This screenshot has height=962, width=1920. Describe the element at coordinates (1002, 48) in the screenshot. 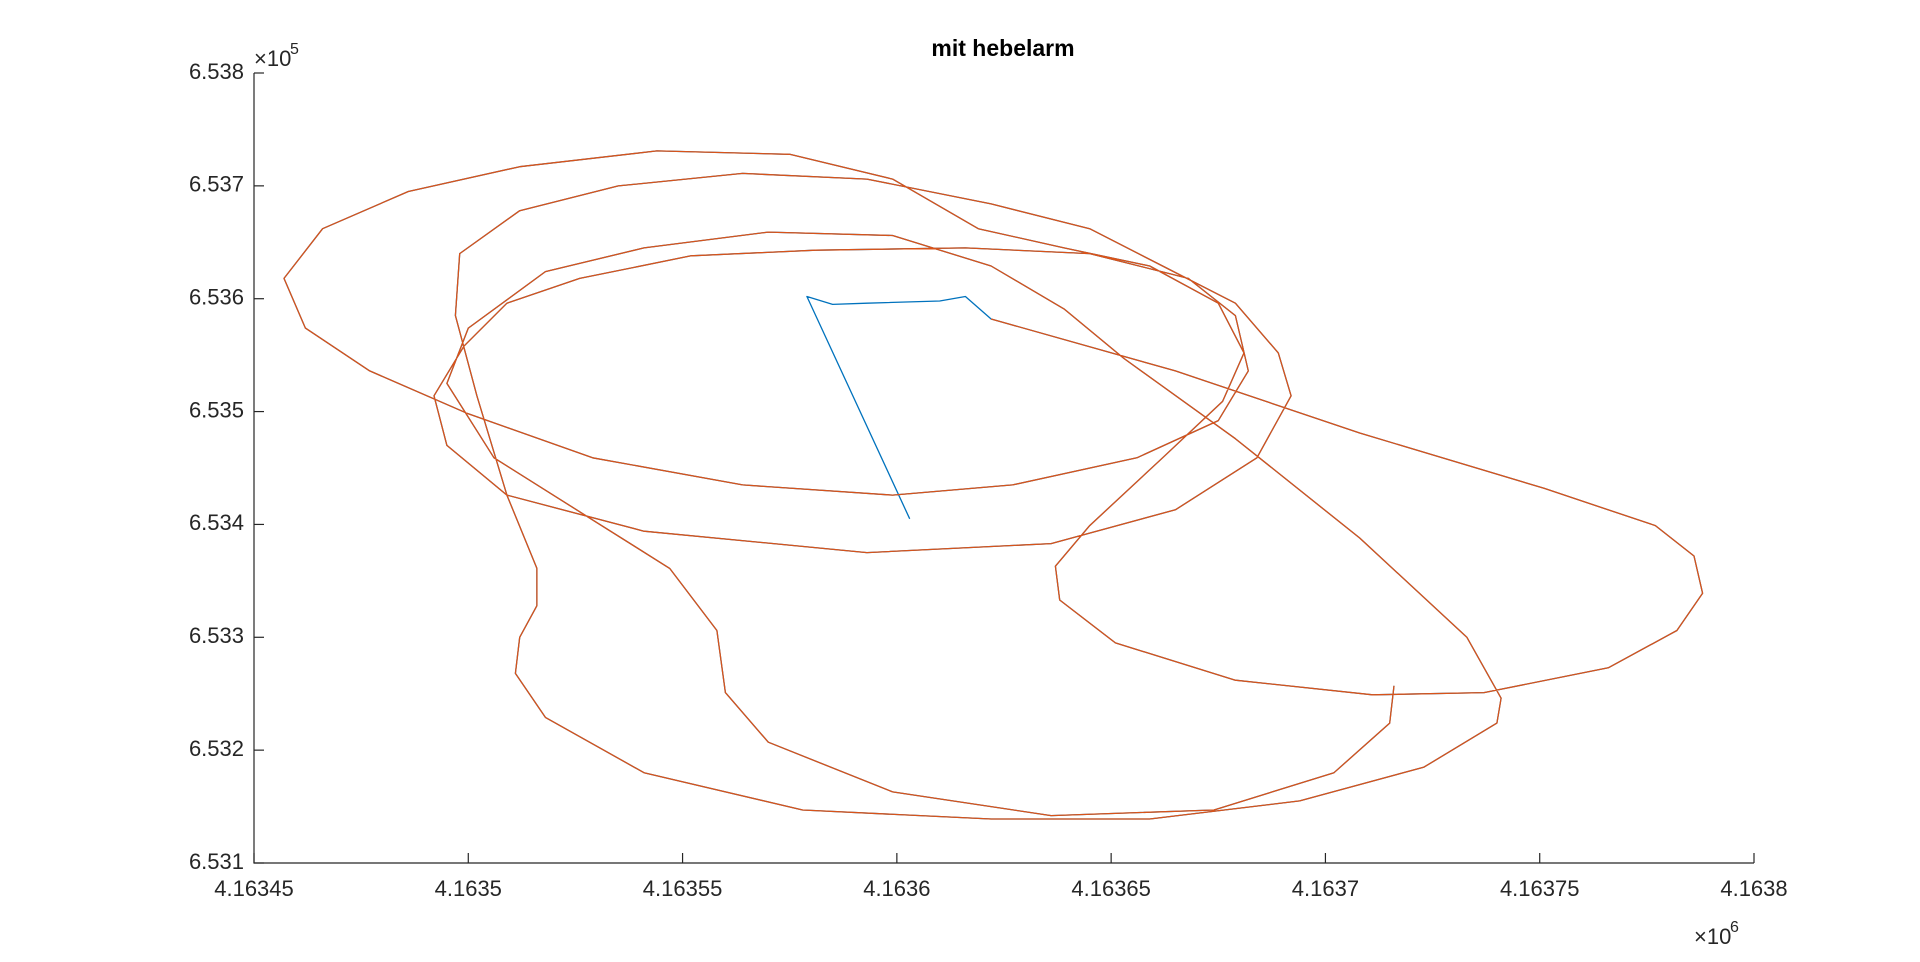

I see `chart-title: mit hebelarm` at that location.